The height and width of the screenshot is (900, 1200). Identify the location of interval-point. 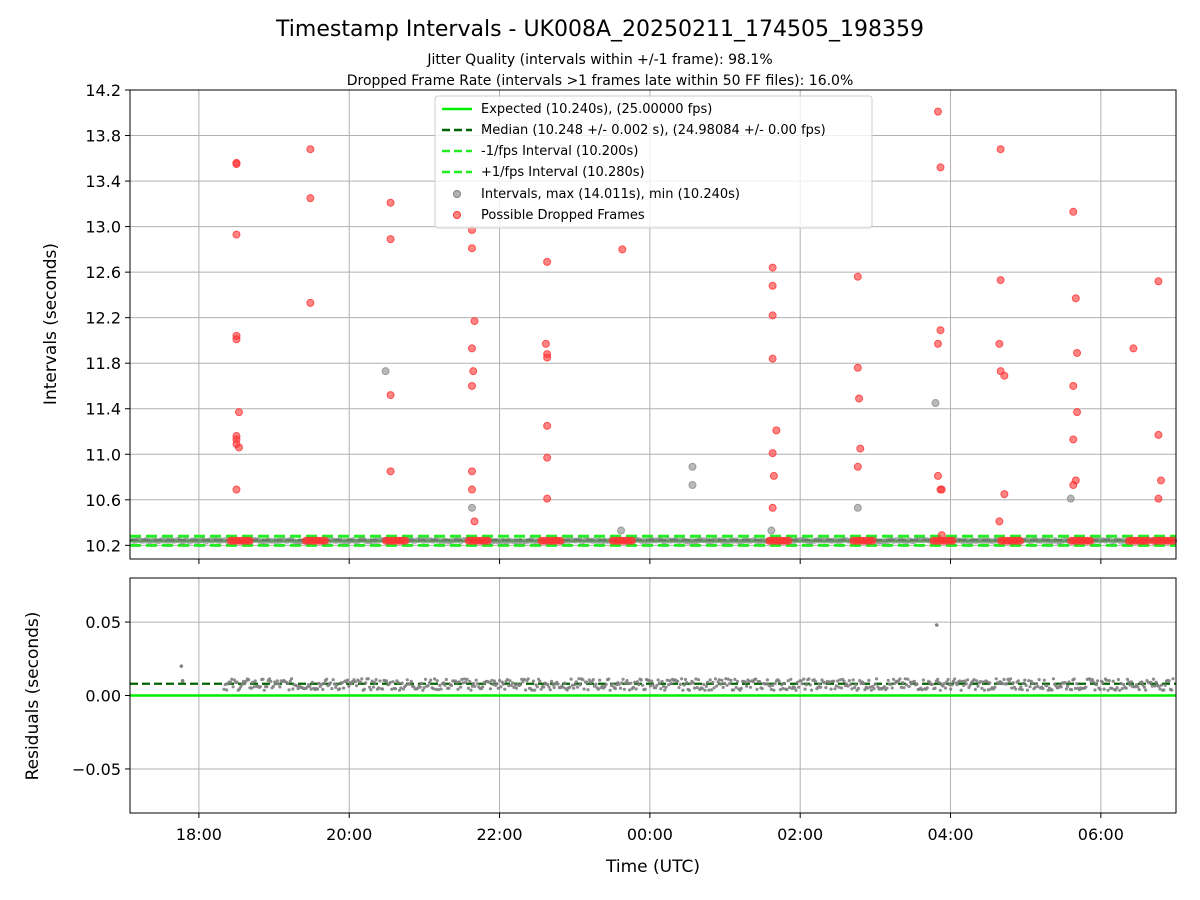
(771, 530).